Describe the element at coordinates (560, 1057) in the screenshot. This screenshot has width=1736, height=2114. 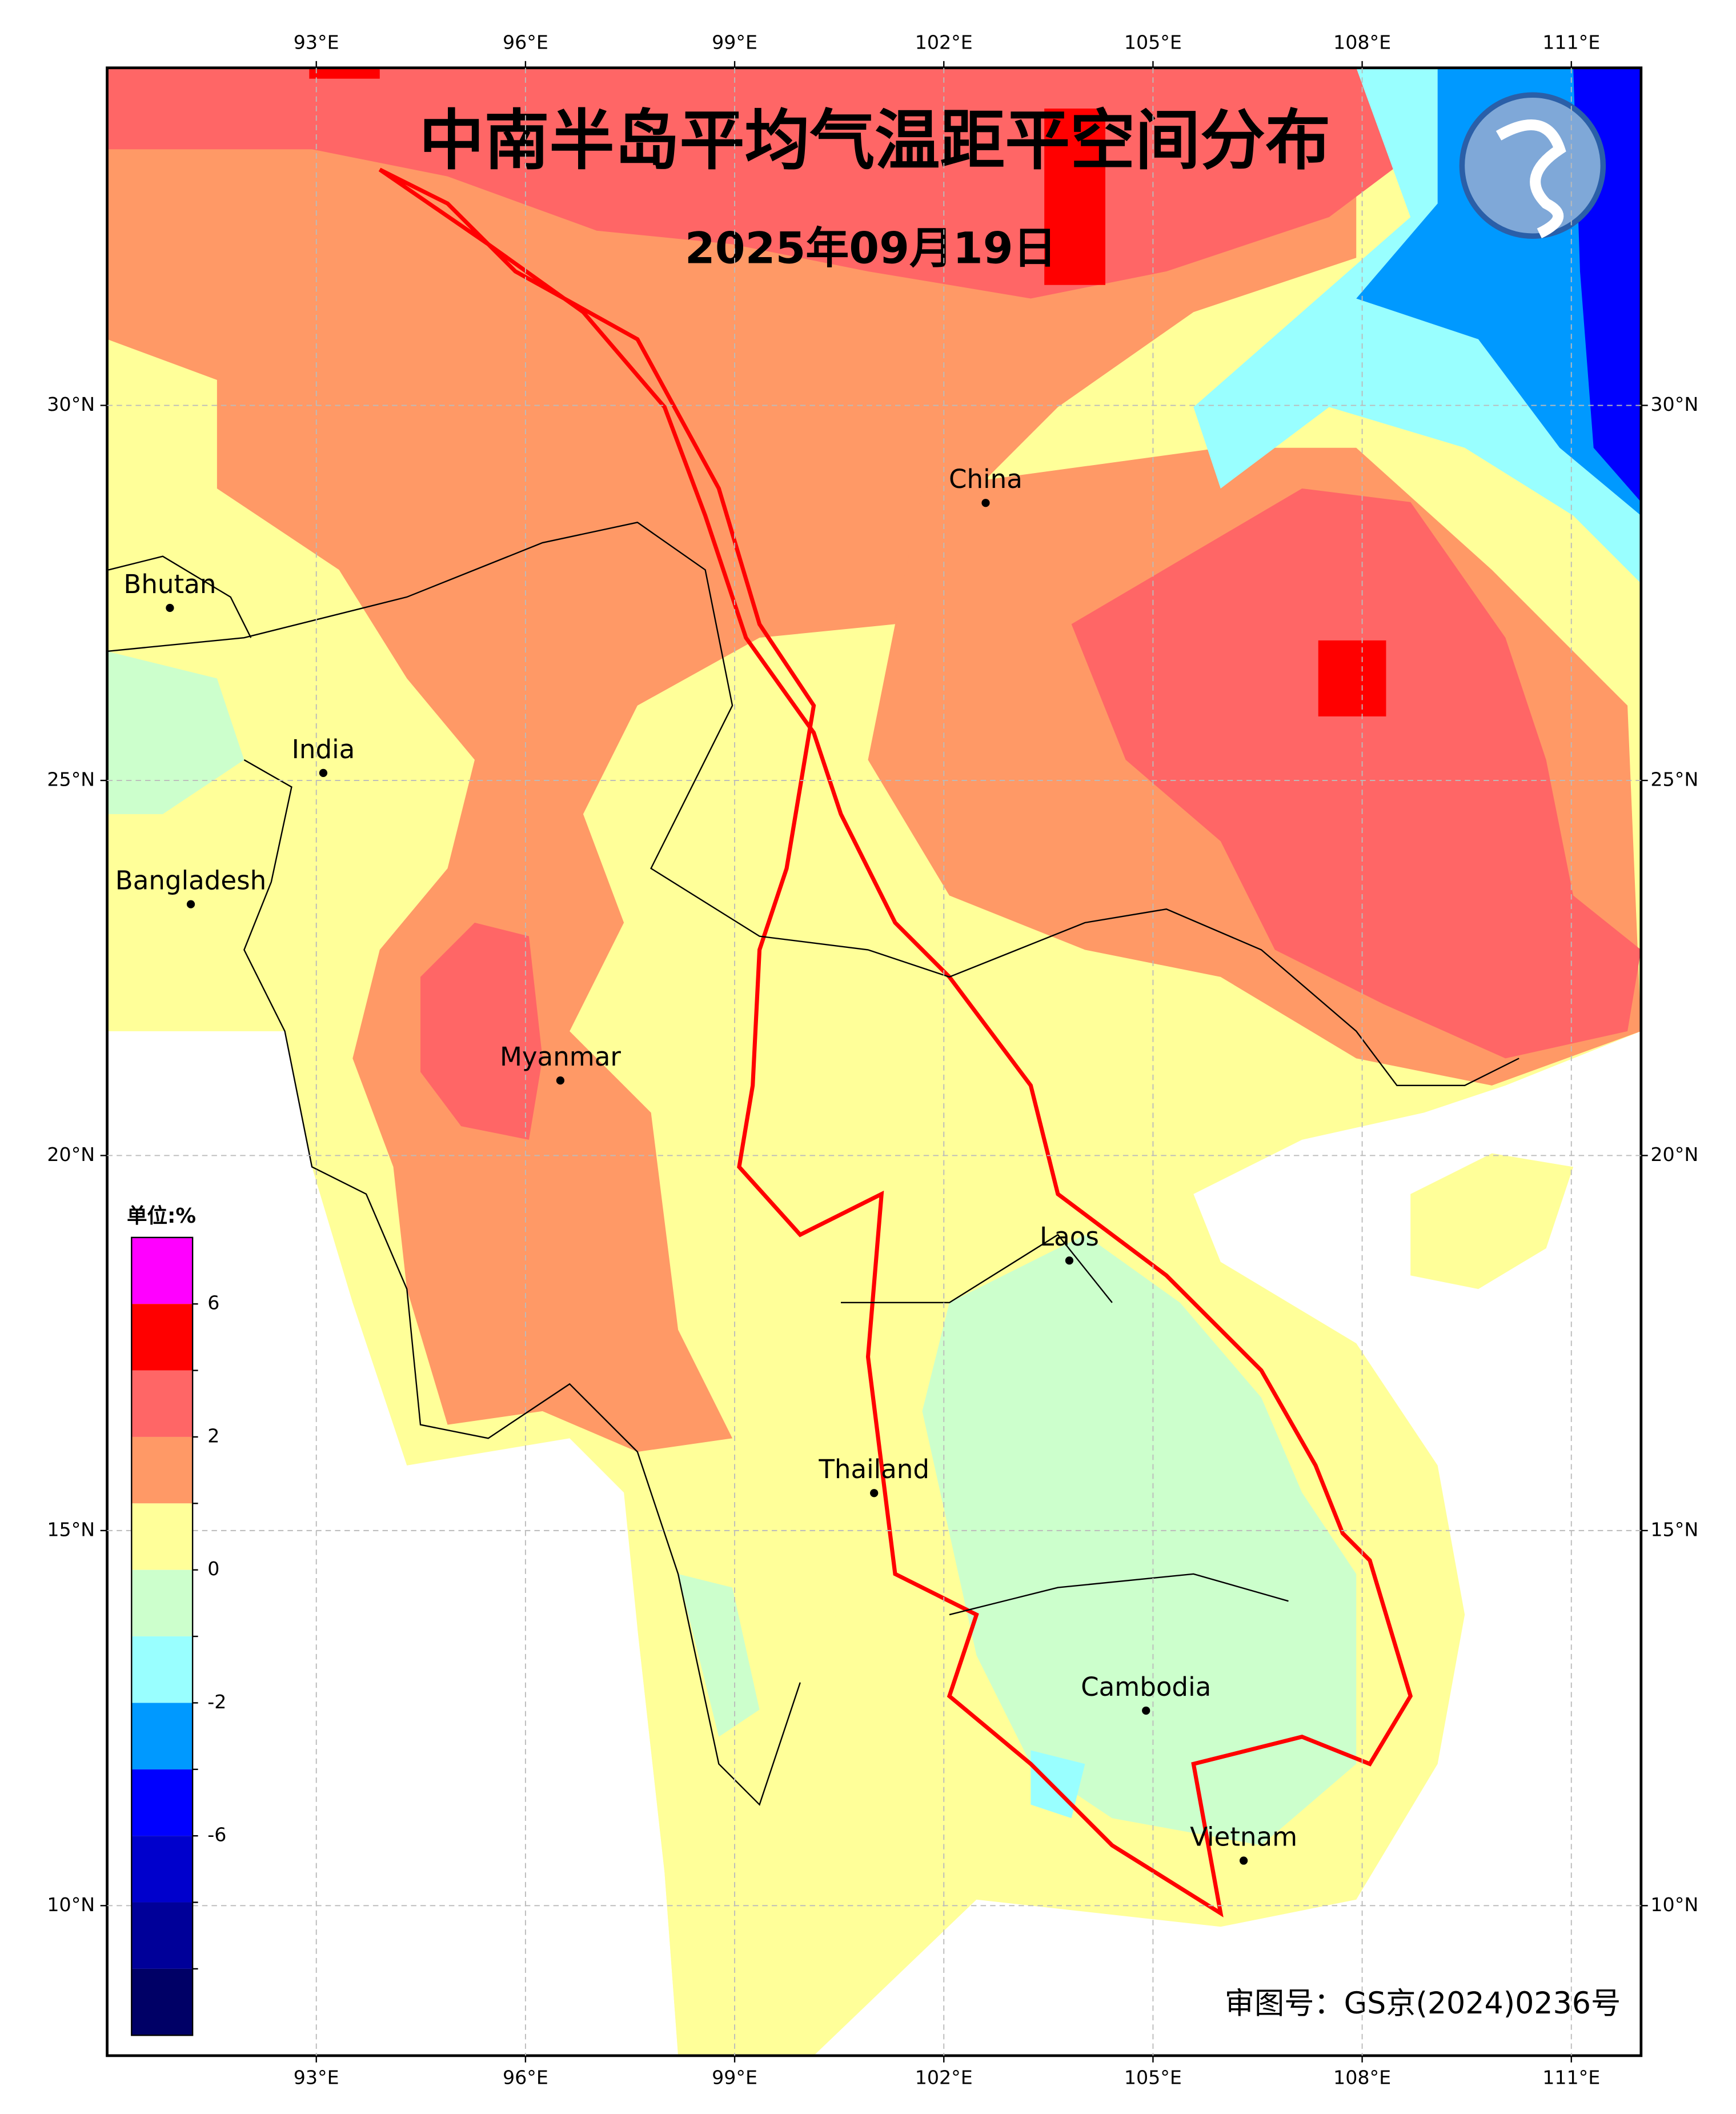
I see `city-label: Myanmar` at that location.